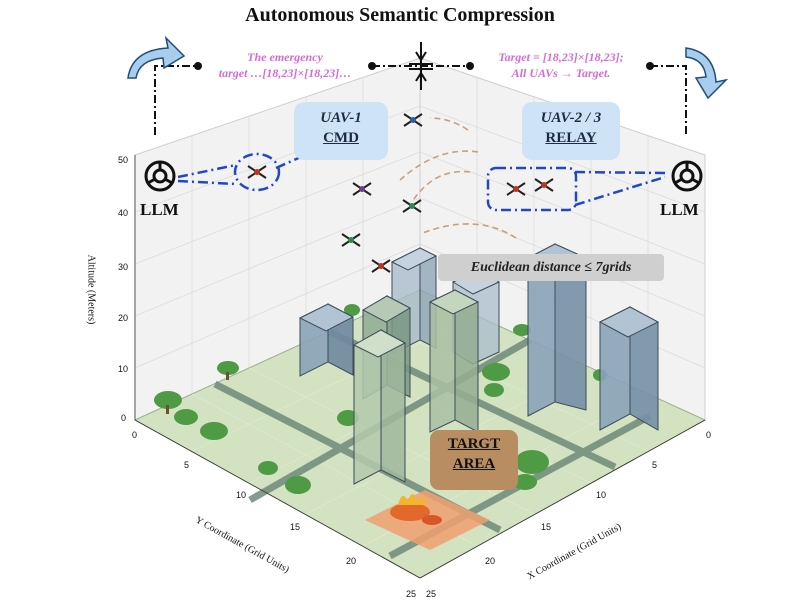 Image resolution: width=800 pixels, height=600 pixels. What do you see at coordinates (341, 138) in the screenshot?
I see `uav1-callout-role: CMD` at bounding box center [341, 138].